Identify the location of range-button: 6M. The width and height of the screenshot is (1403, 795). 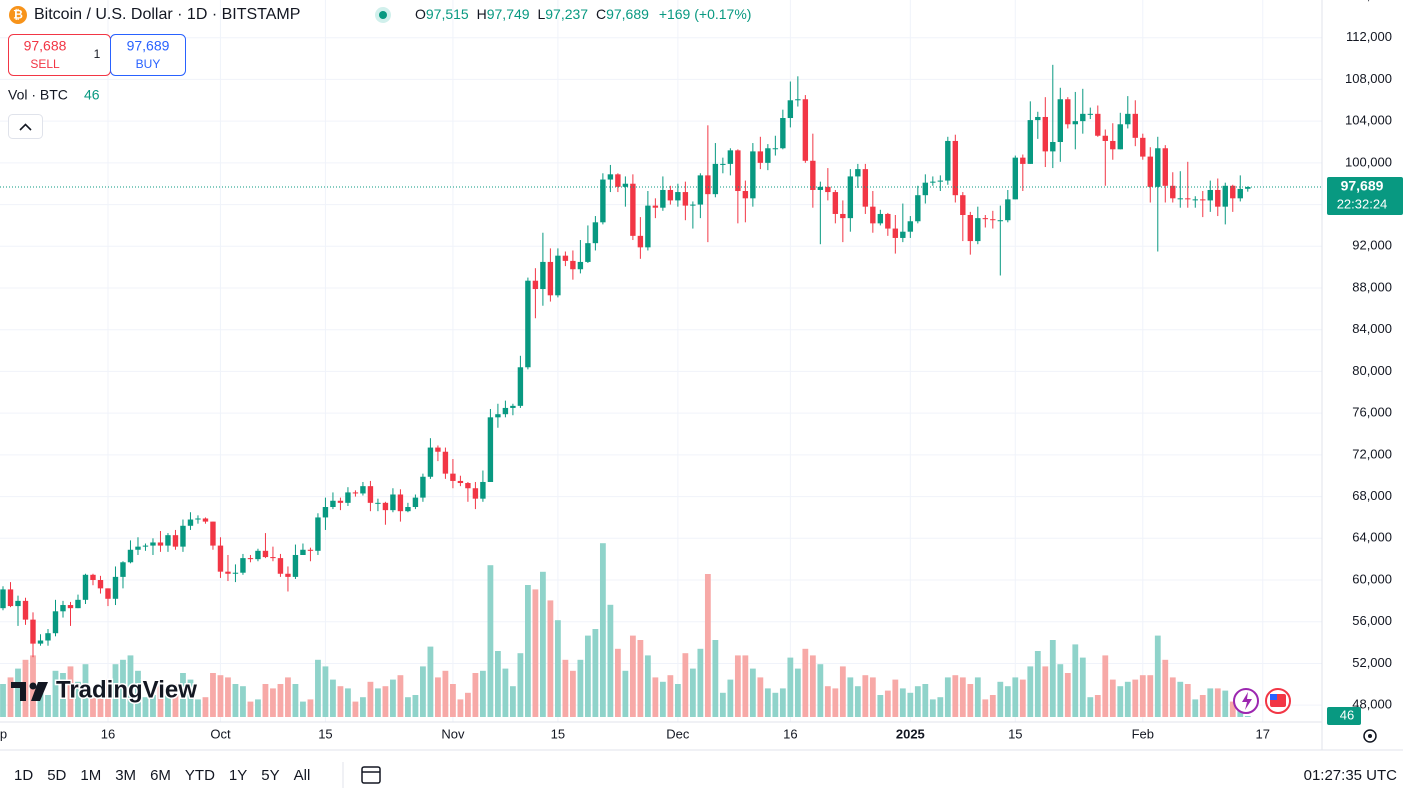
(160, 775).